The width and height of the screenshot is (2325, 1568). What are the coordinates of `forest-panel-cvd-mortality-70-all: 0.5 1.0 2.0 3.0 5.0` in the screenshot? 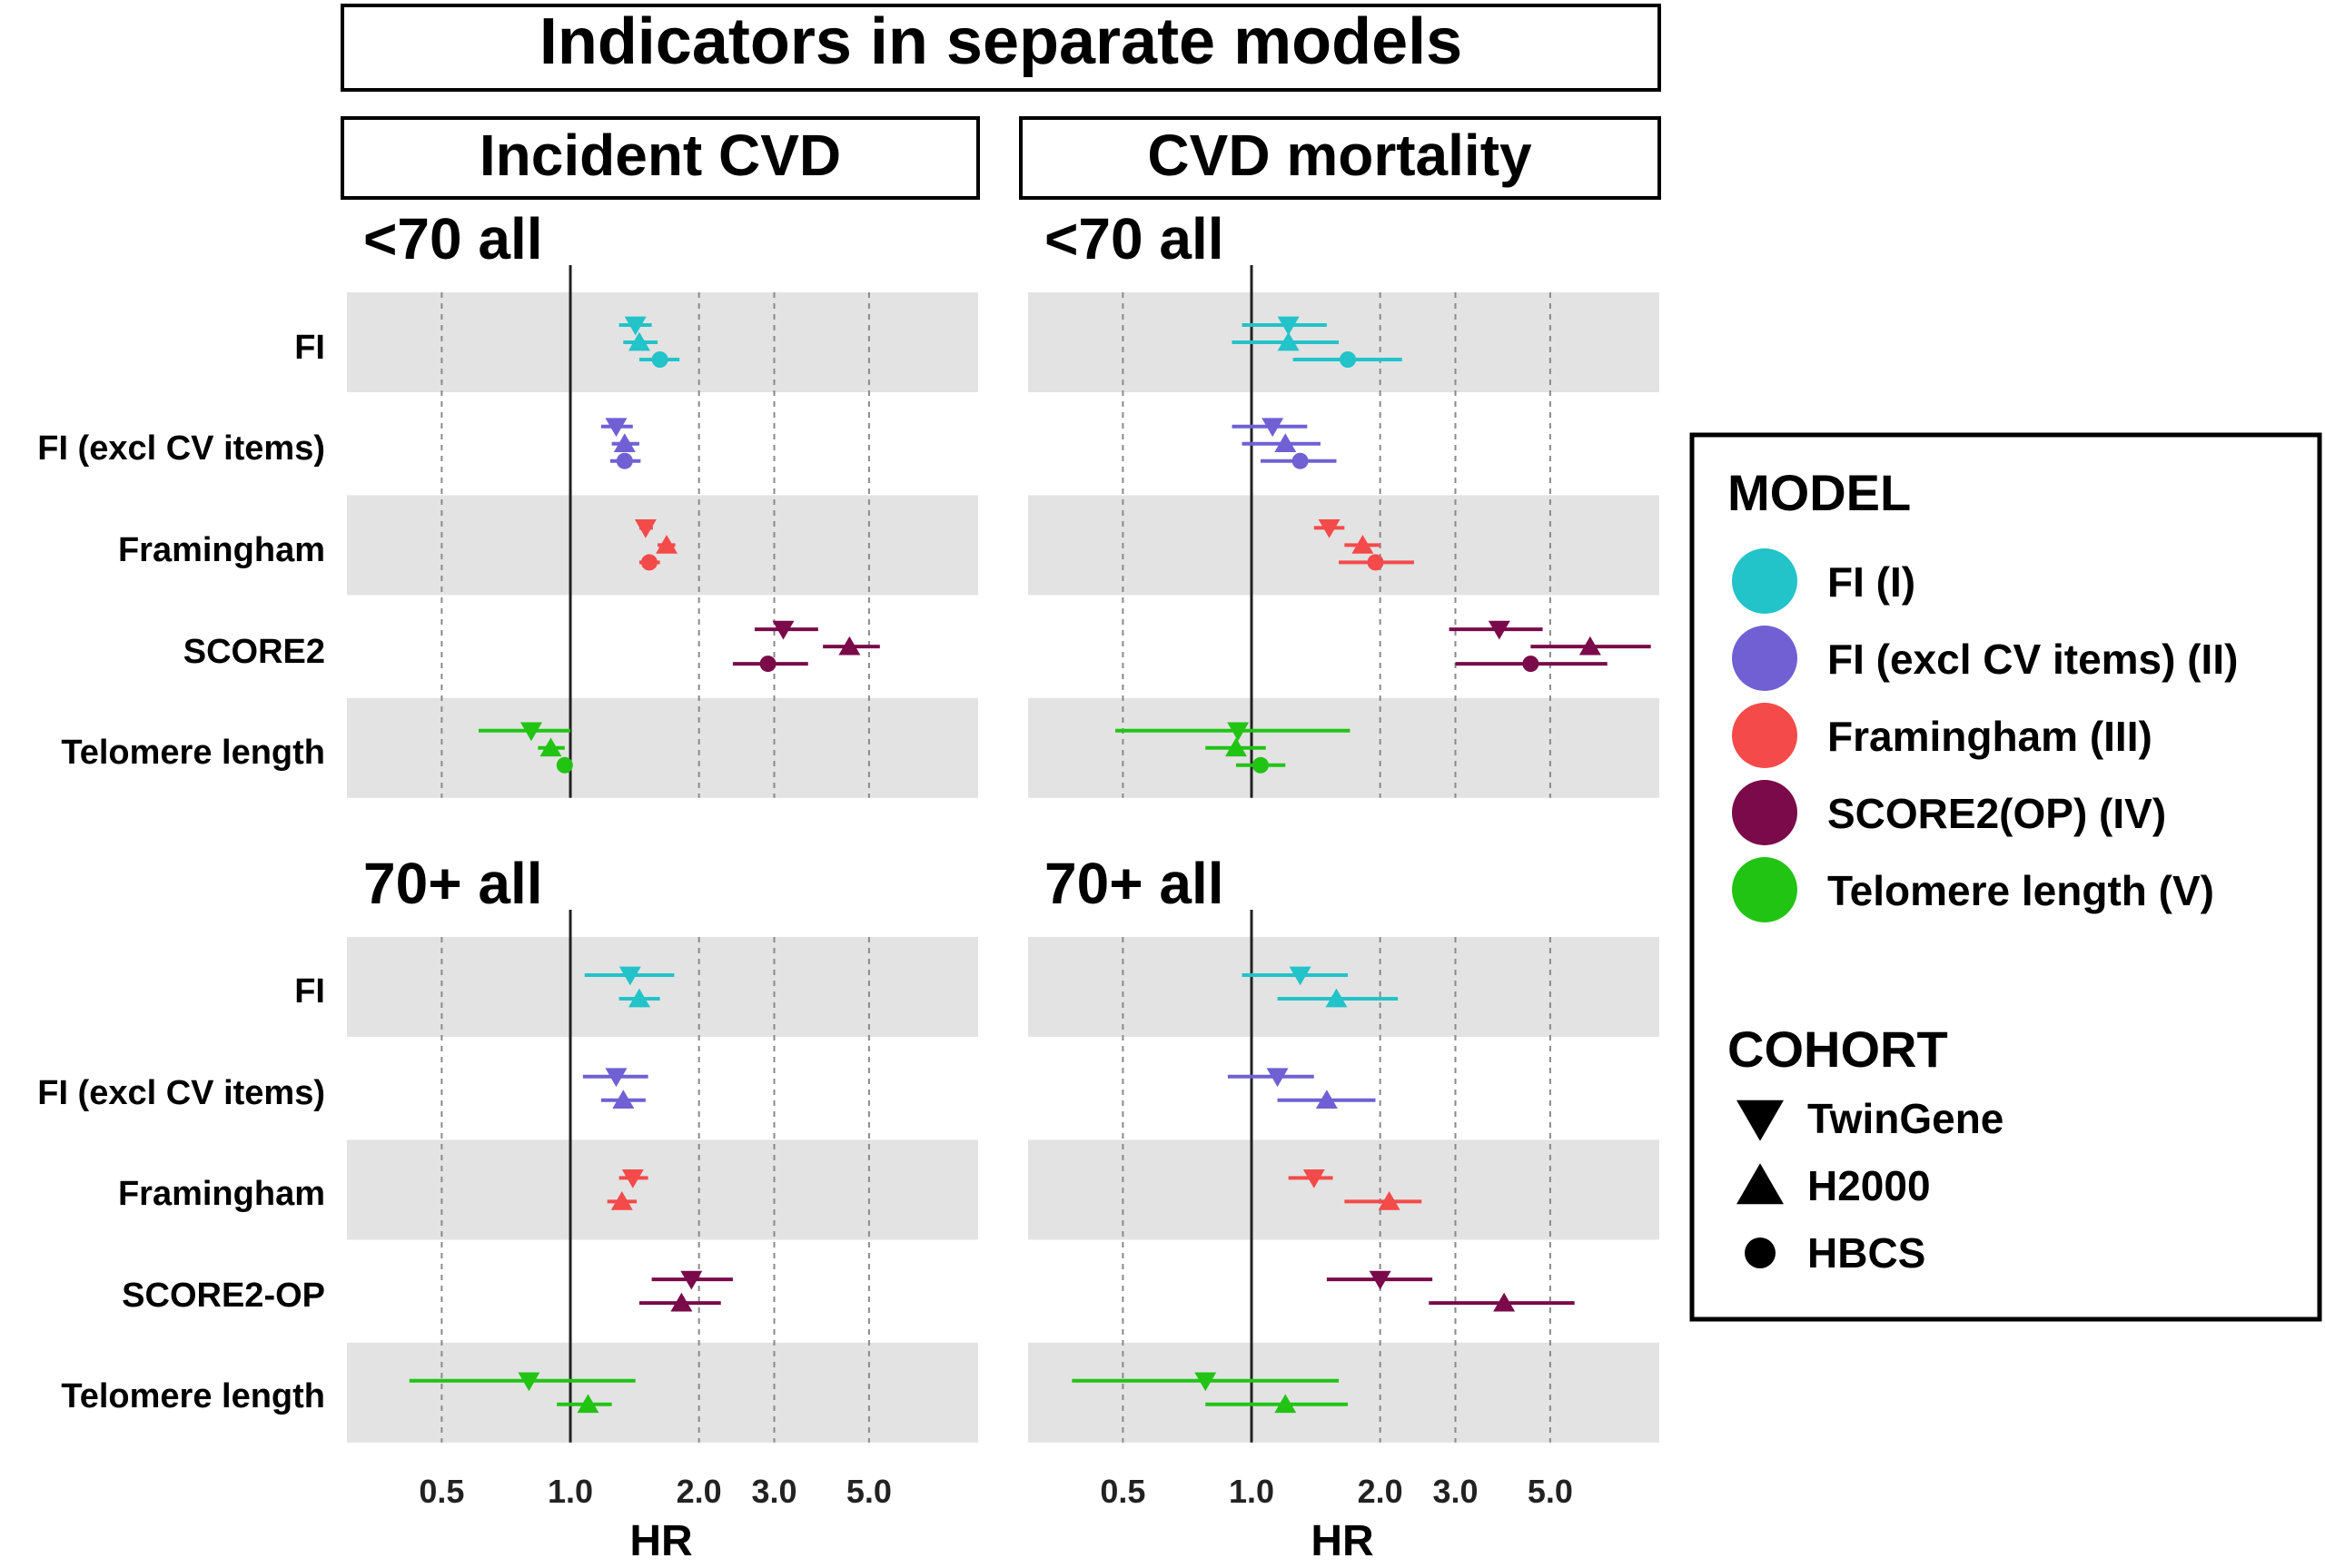 It's located at (1343, 1210).